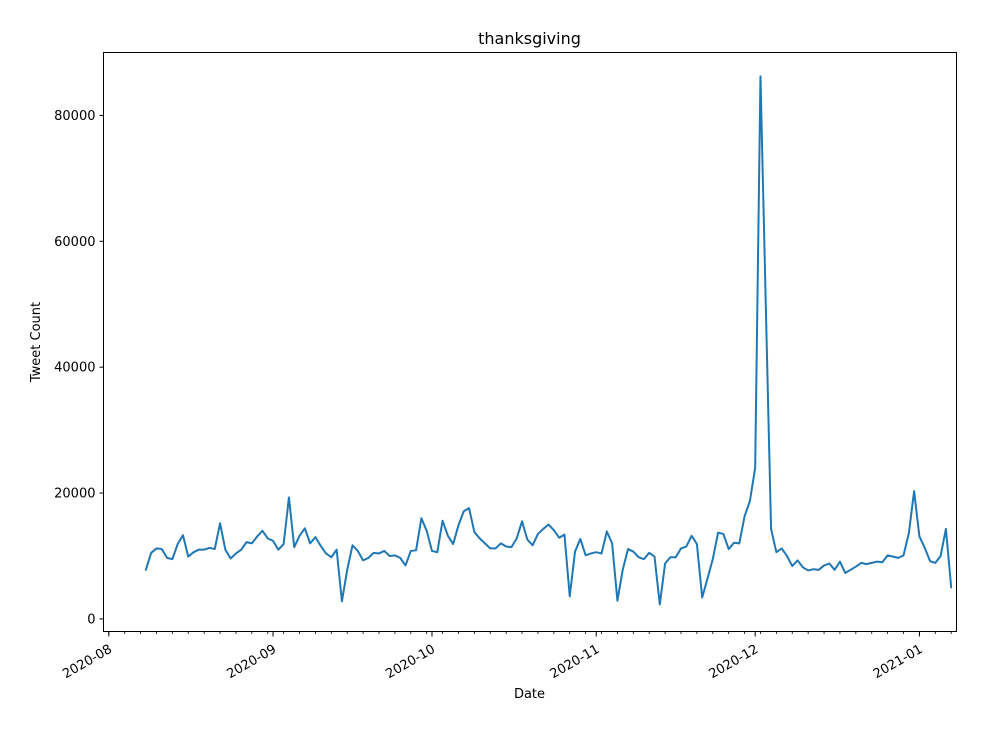 The height and width of the screenshot is (730, 985). Describe the element at coordinates (91, 619) in the screenshot. I see `y-tick-label: 0` at that location.